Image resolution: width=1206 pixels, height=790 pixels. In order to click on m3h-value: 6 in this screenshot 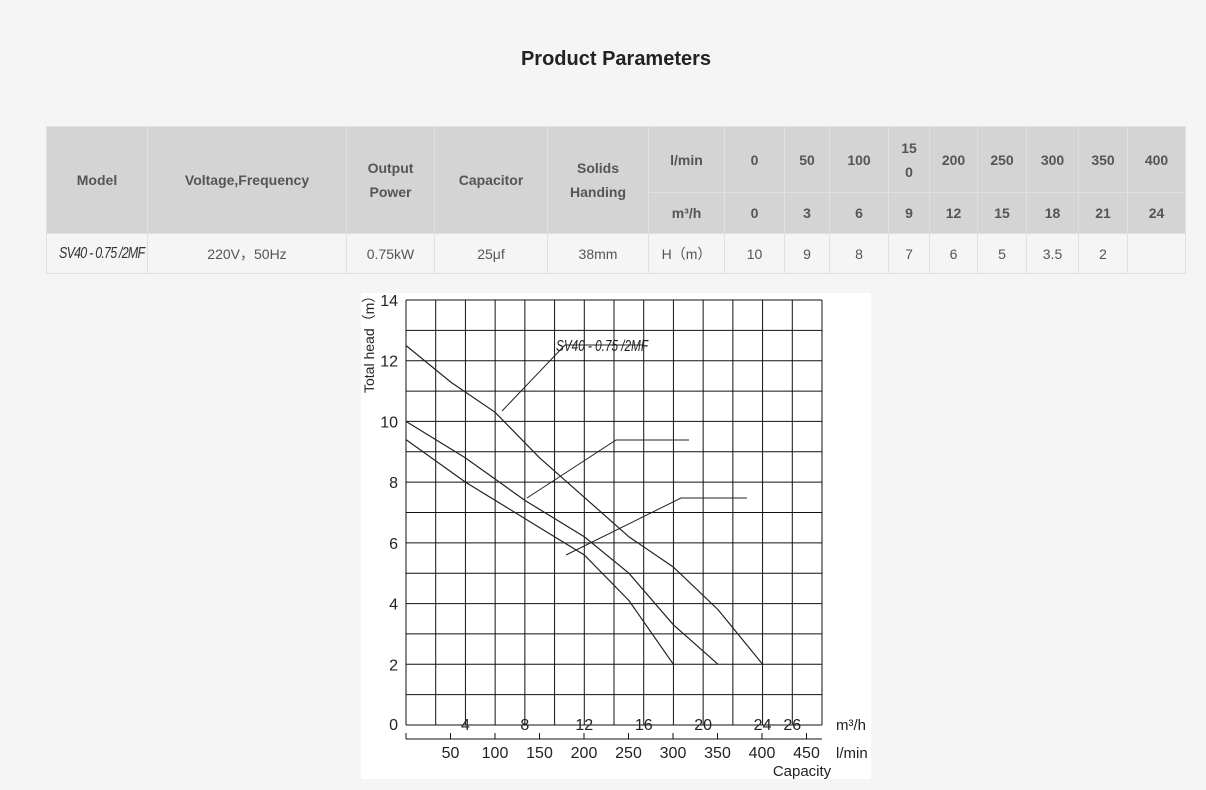, I will do `click(859, 213)`.